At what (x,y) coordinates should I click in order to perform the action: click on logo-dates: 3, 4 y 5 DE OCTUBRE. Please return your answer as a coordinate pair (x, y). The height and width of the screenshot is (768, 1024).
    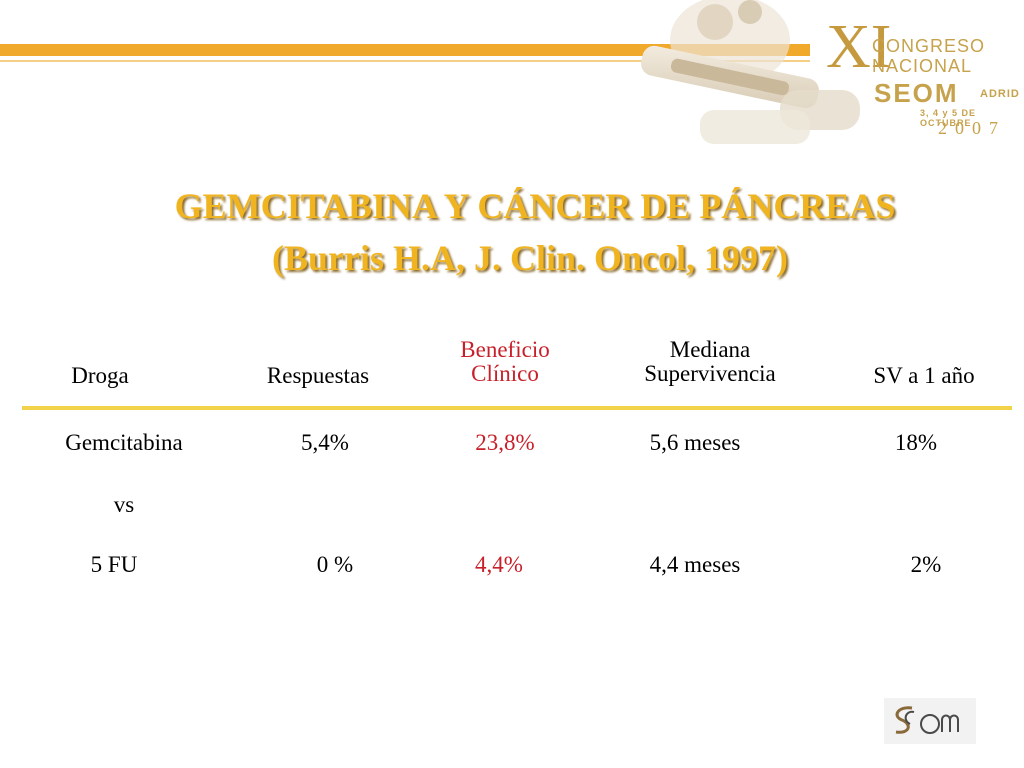
    Looking at the image, I should click on (948, 118).